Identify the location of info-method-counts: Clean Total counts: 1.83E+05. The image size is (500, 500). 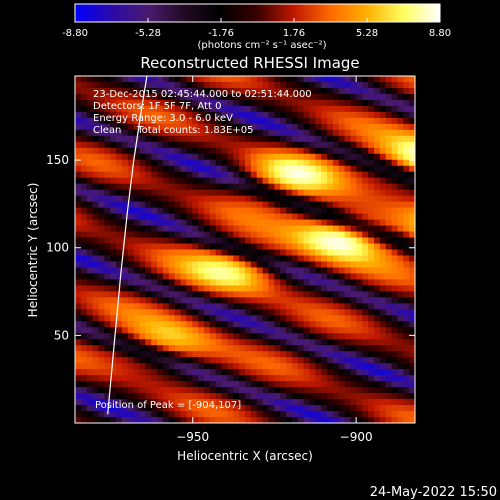
(173, 130).